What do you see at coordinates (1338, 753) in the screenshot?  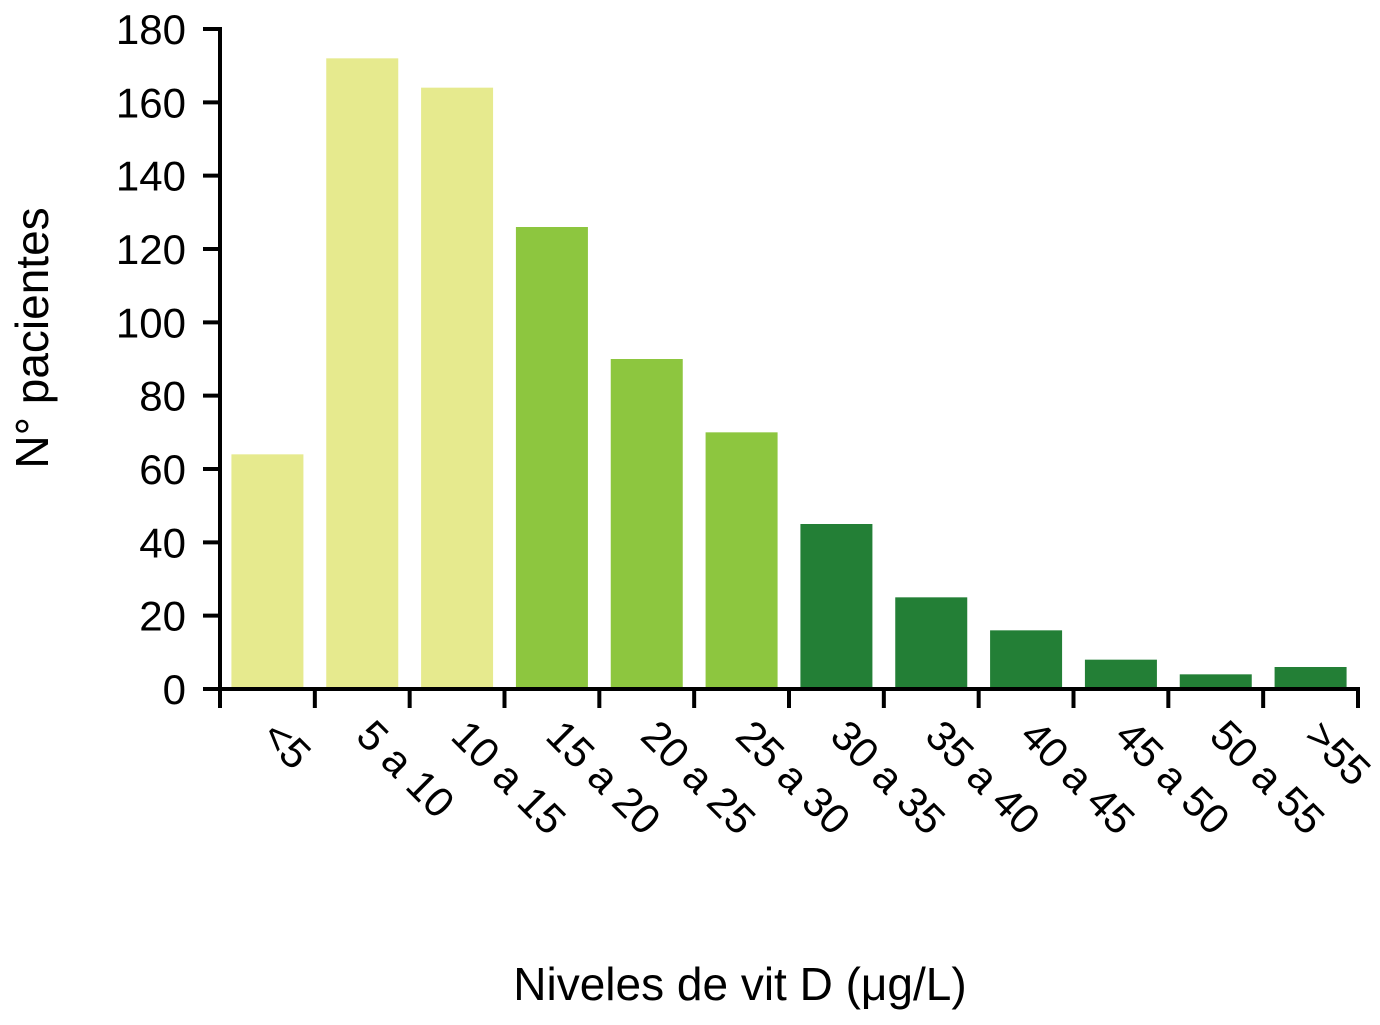 I see `x-tick-label: >55` at bounding box center [1338, 753].